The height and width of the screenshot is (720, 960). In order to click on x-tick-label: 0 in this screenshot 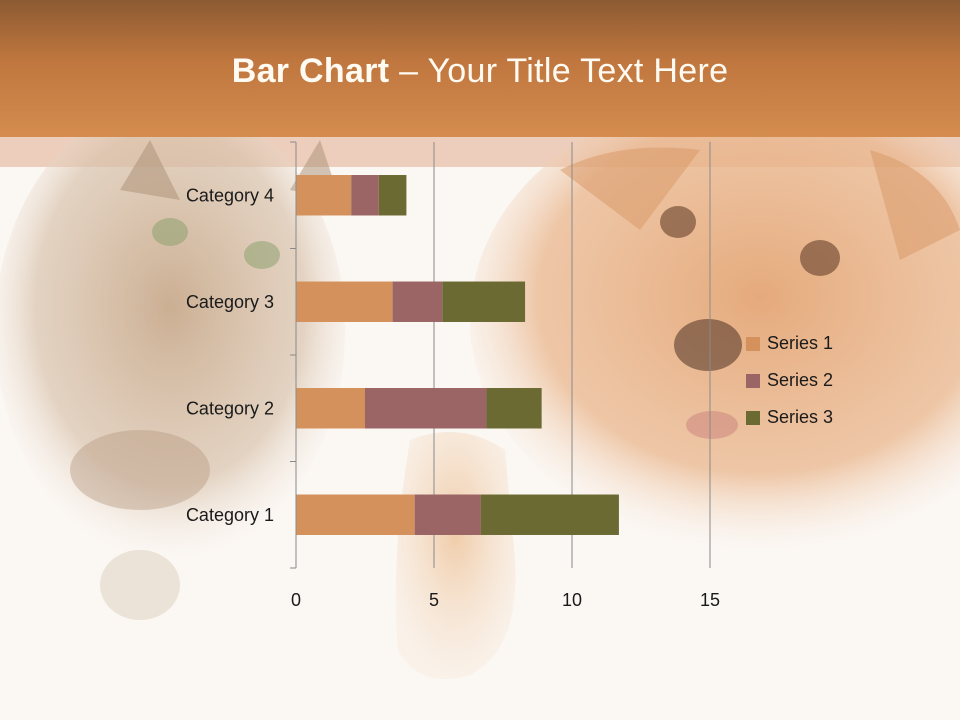, I will do `click(296, 600)`.